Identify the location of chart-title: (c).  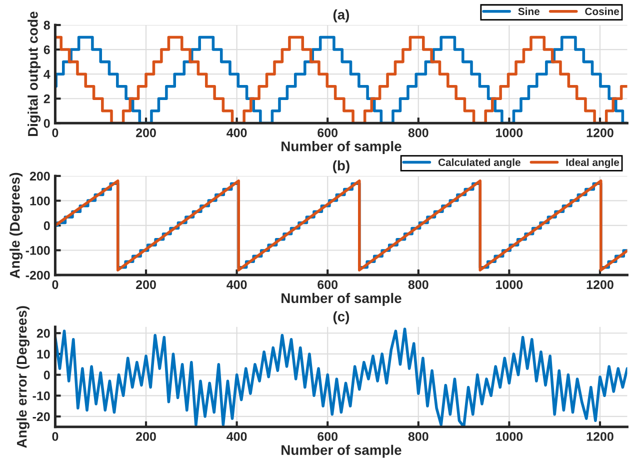
(341, 317).